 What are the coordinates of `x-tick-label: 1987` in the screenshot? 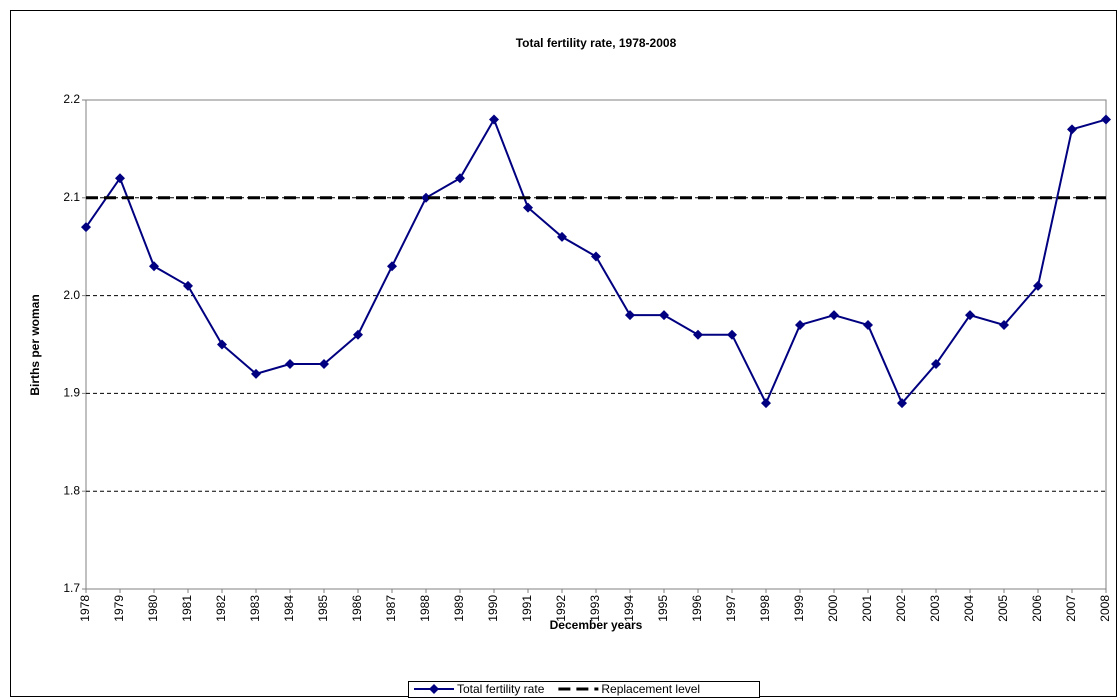 It's located at (391, 608).